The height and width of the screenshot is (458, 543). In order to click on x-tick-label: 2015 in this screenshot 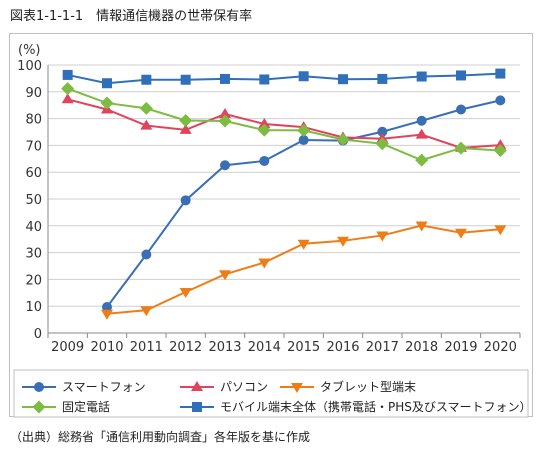, I will do `click(303, 347)`.